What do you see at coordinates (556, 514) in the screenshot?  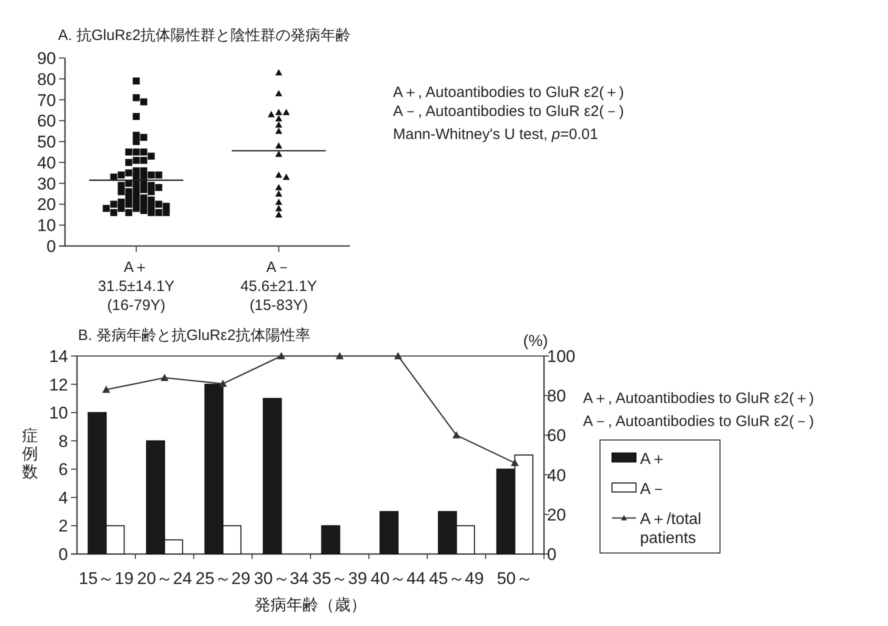 I see `y2-tick-label: 20` at bounding box center [556, 514].